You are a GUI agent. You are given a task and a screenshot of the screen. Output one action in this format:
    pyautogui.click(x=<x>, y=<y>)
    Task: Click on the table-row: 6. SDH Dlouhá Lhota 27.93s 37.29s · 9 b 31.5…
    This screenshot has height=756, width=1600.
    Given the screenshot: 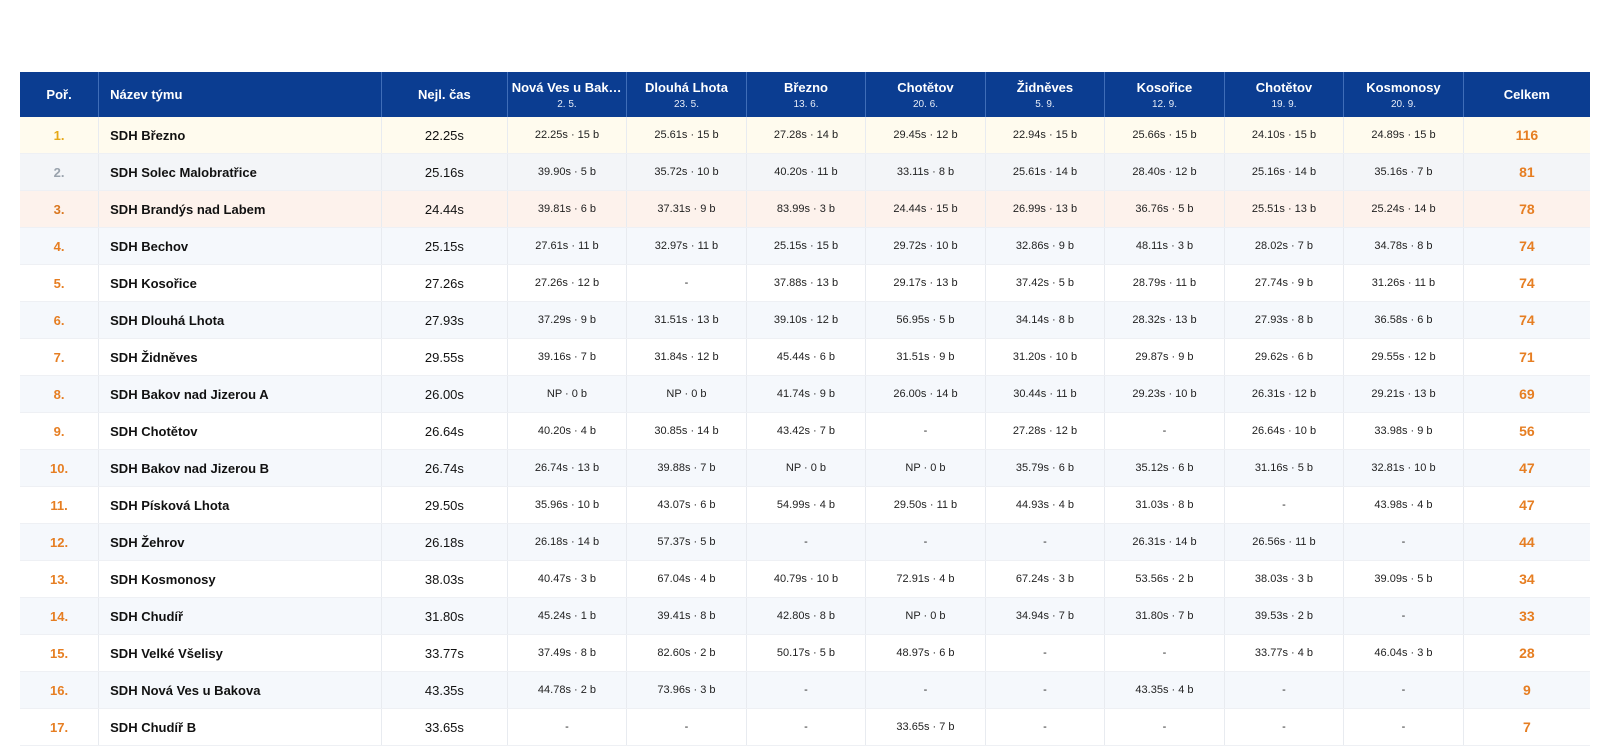 What is the action you would take?
    pyautogui.click(x=805, y=320)
    